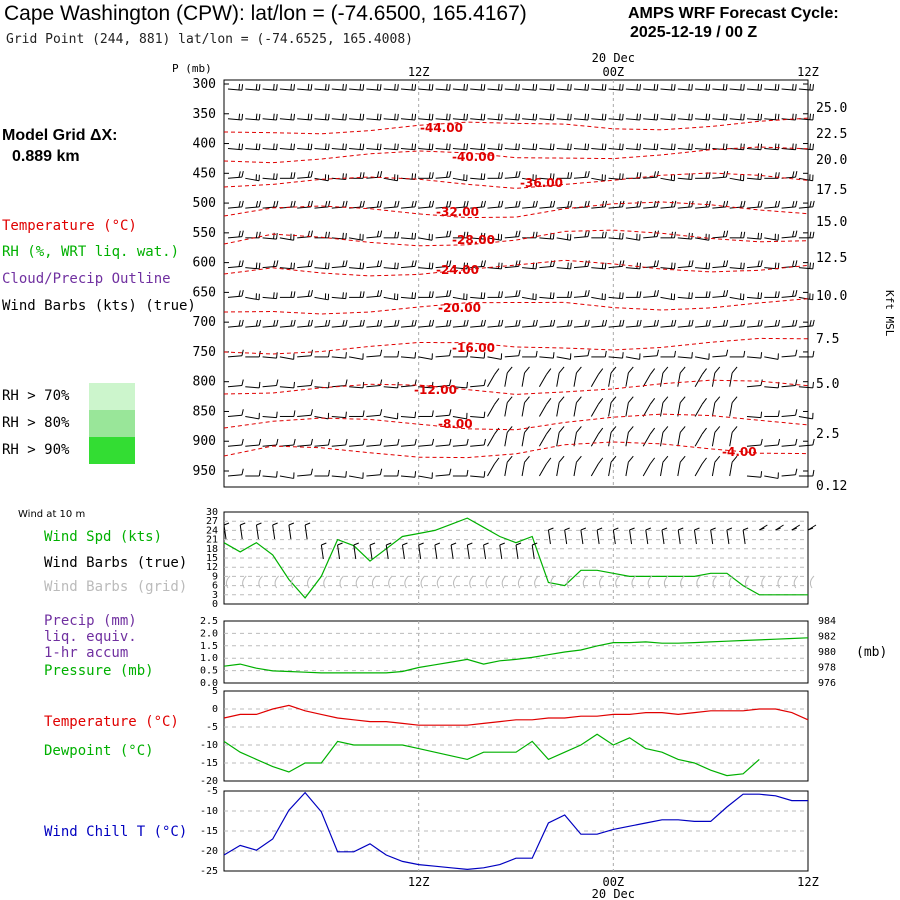 This screenshot has width=900, height=900. Describe the element at coordinates (204, 471) in the screenshot. I see `pressure-tick-label: 950` at that location.